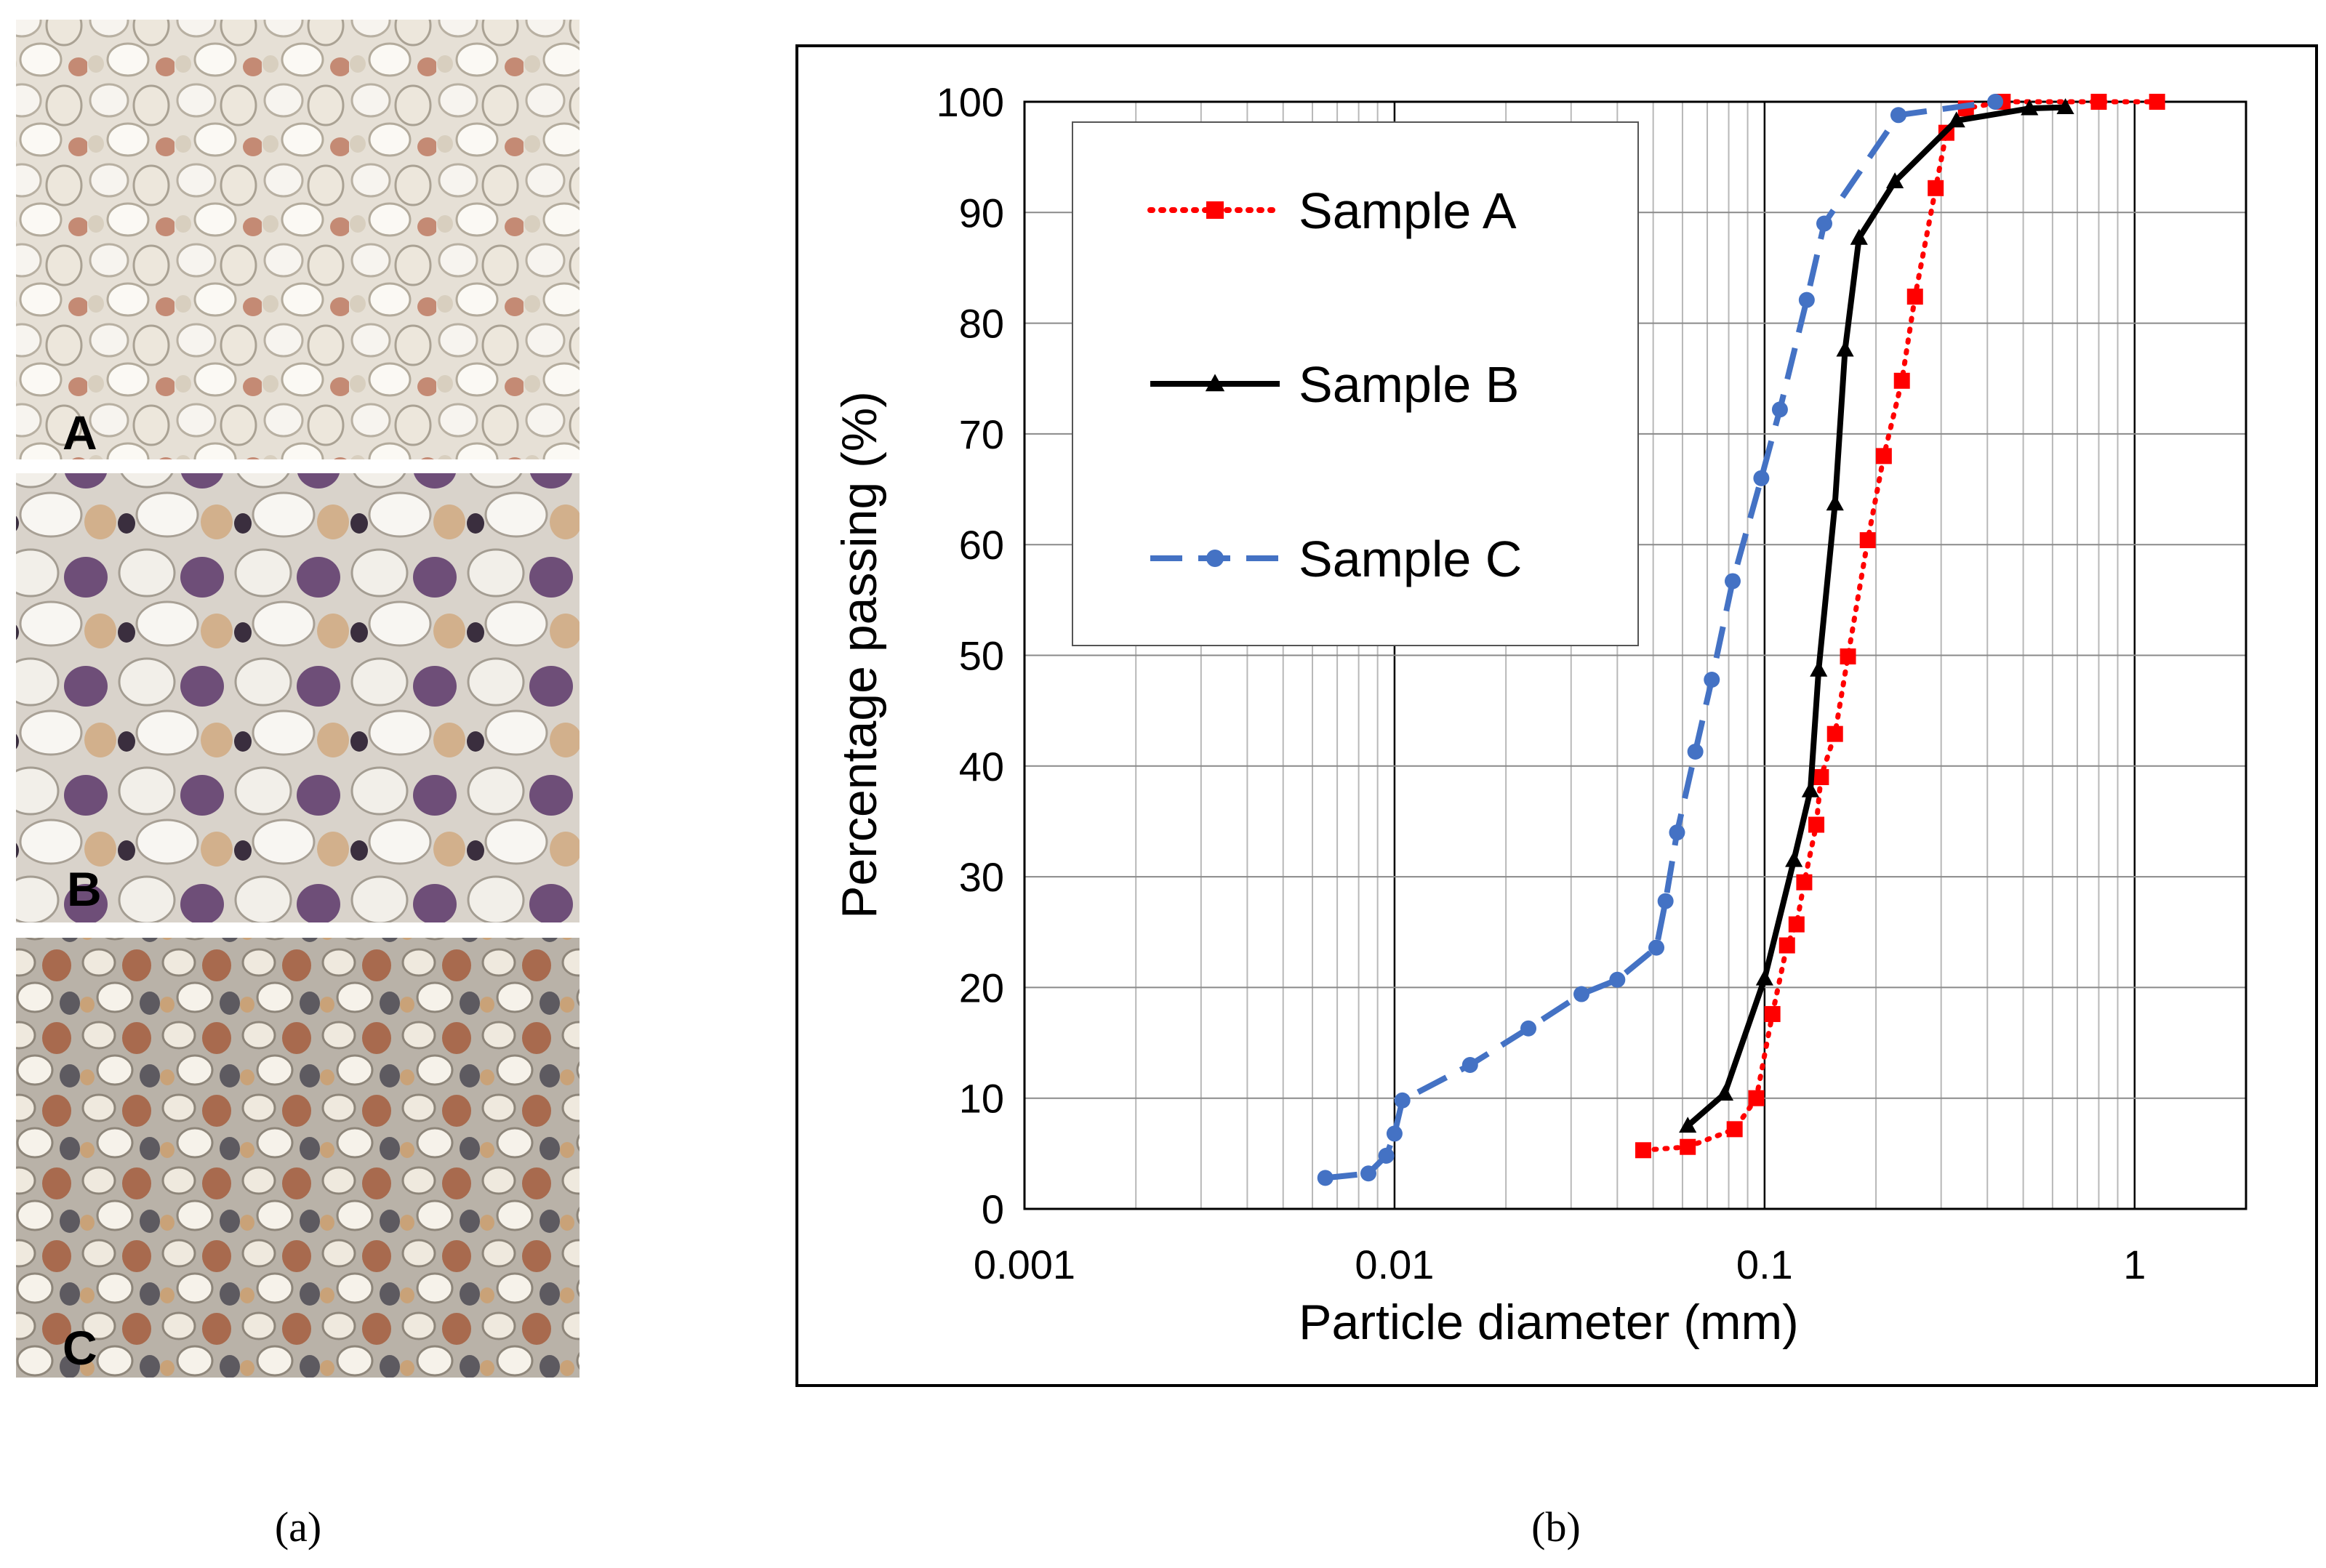  What do you see at coordinates (981, 767) in the screenshot?
I see `y-tick-label: 40` at bounding box center [981, 767].